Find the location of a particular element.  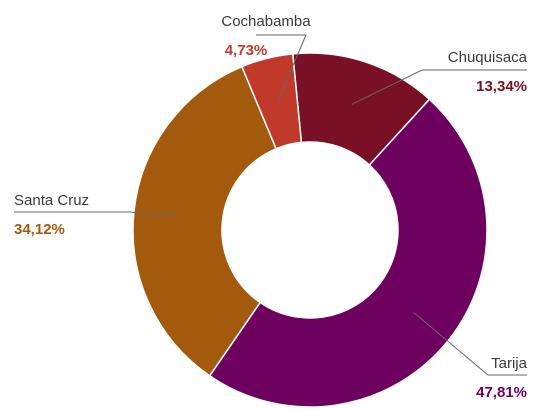

leader-line-tarija is located at coordinates (470, 344).